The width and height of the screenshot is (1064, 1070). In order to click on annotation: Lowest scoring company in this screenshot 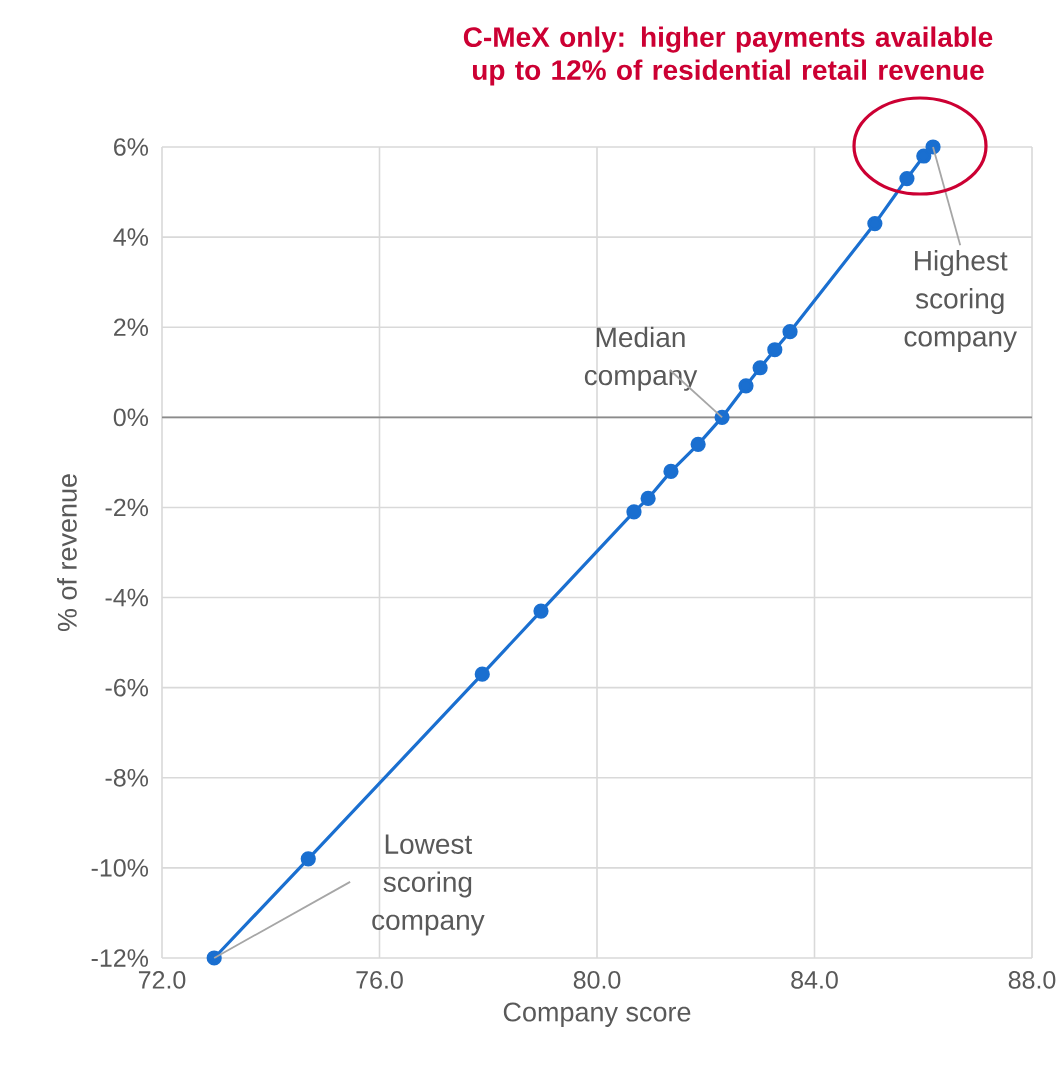, I will do `click(428, 885)`.